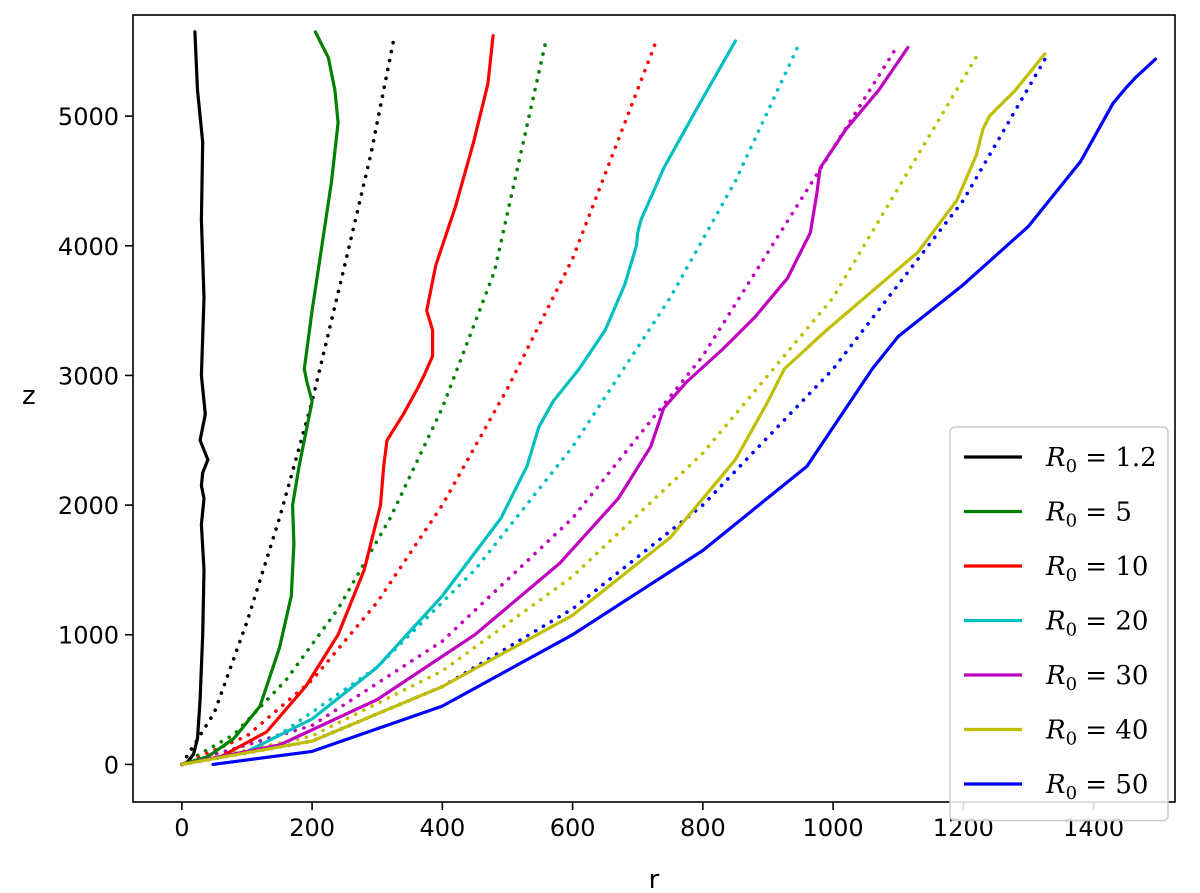 This screenshot has width=1200, height=893. What do you see at coordinates (442, 828) in the screenshot?
I see `x-tick-label: 400` at bounding box center [442, 828].